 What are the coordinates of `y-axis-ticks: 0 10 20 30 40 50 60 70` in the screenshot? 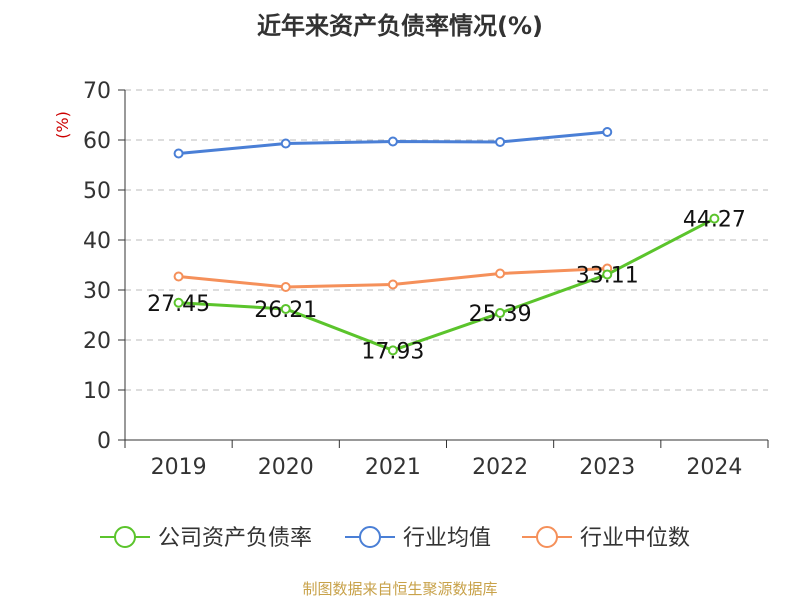 It's located at (104, 266).